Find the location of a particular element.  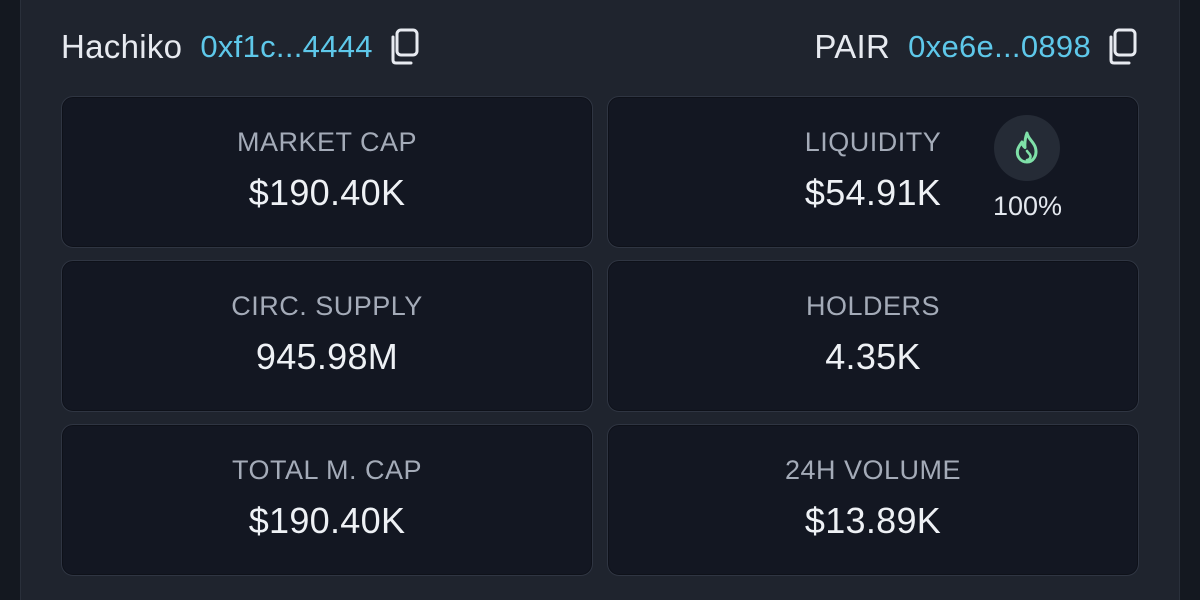

stat-card-24h-volume: 24H VOLUME $13.89K is located at coordinates (873, 500).